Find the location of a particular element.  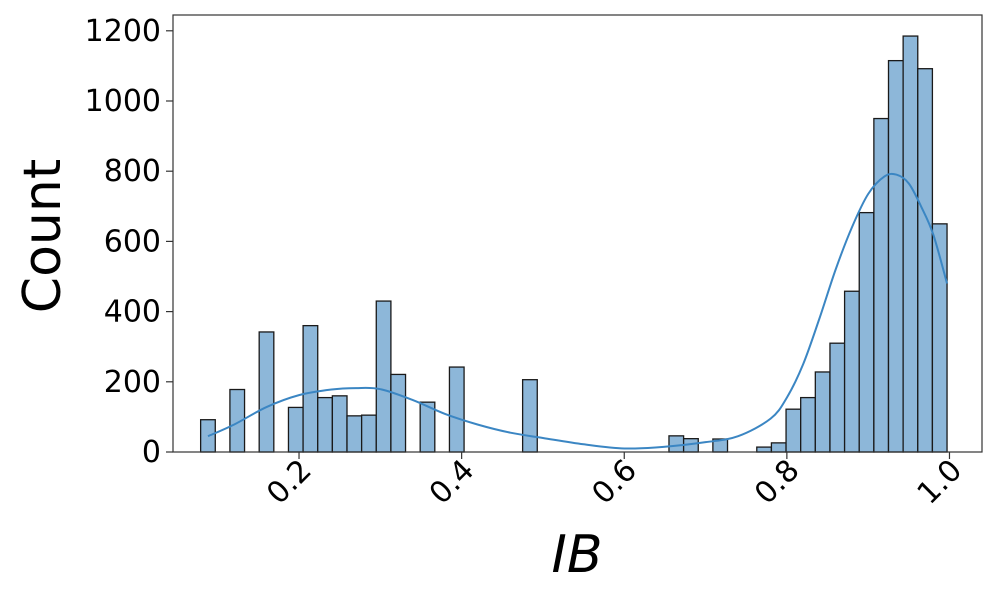

y-tick-label: 400 is located at coordinates (132, 312).